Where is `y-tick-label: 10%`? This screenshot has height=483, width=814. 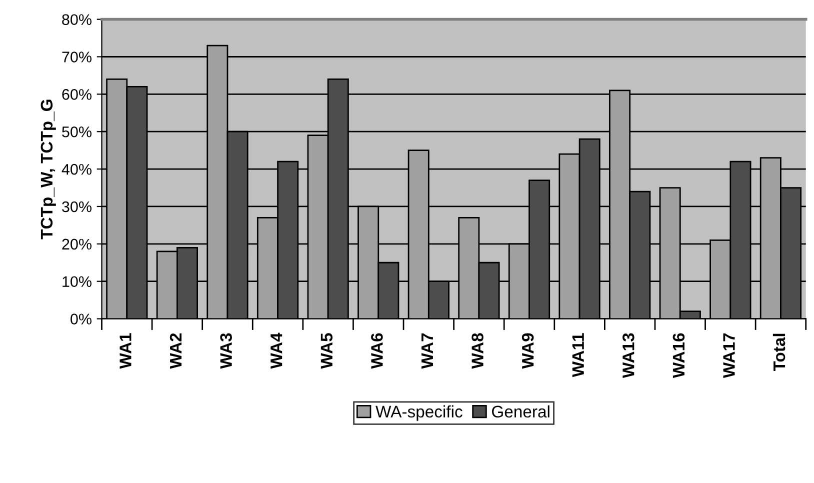
y-tick-label: 10% is located at coordinates (77, 282).